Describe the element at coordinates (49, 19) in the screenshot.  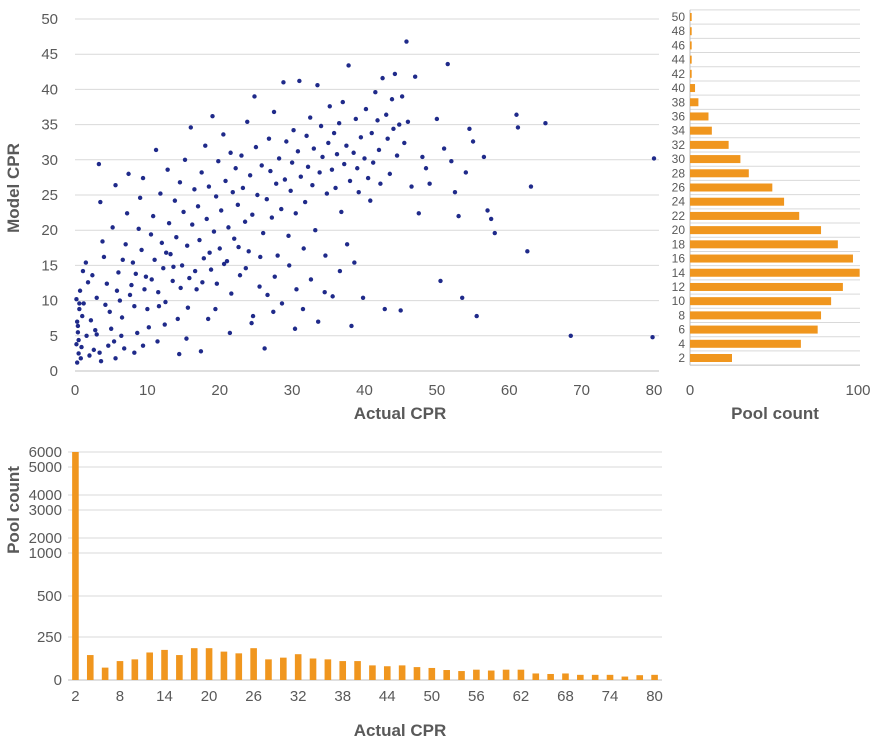
I see `scatter-y-tick: 50` at that location.